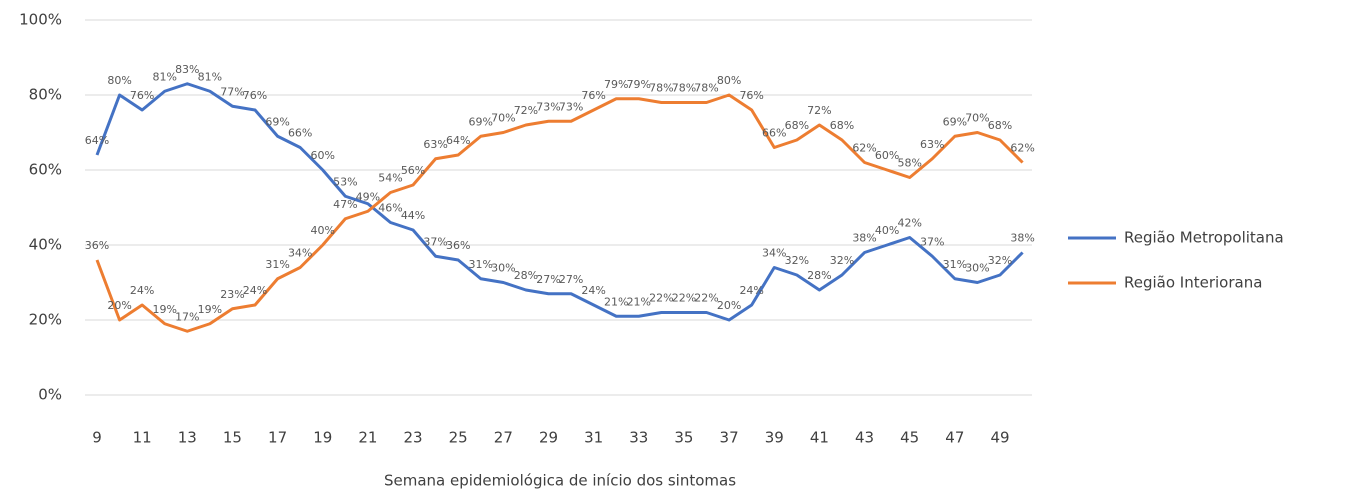 The height and width of the screenshot is (490, 1346). I want to click on data-label: 34%, so click(300, 253).